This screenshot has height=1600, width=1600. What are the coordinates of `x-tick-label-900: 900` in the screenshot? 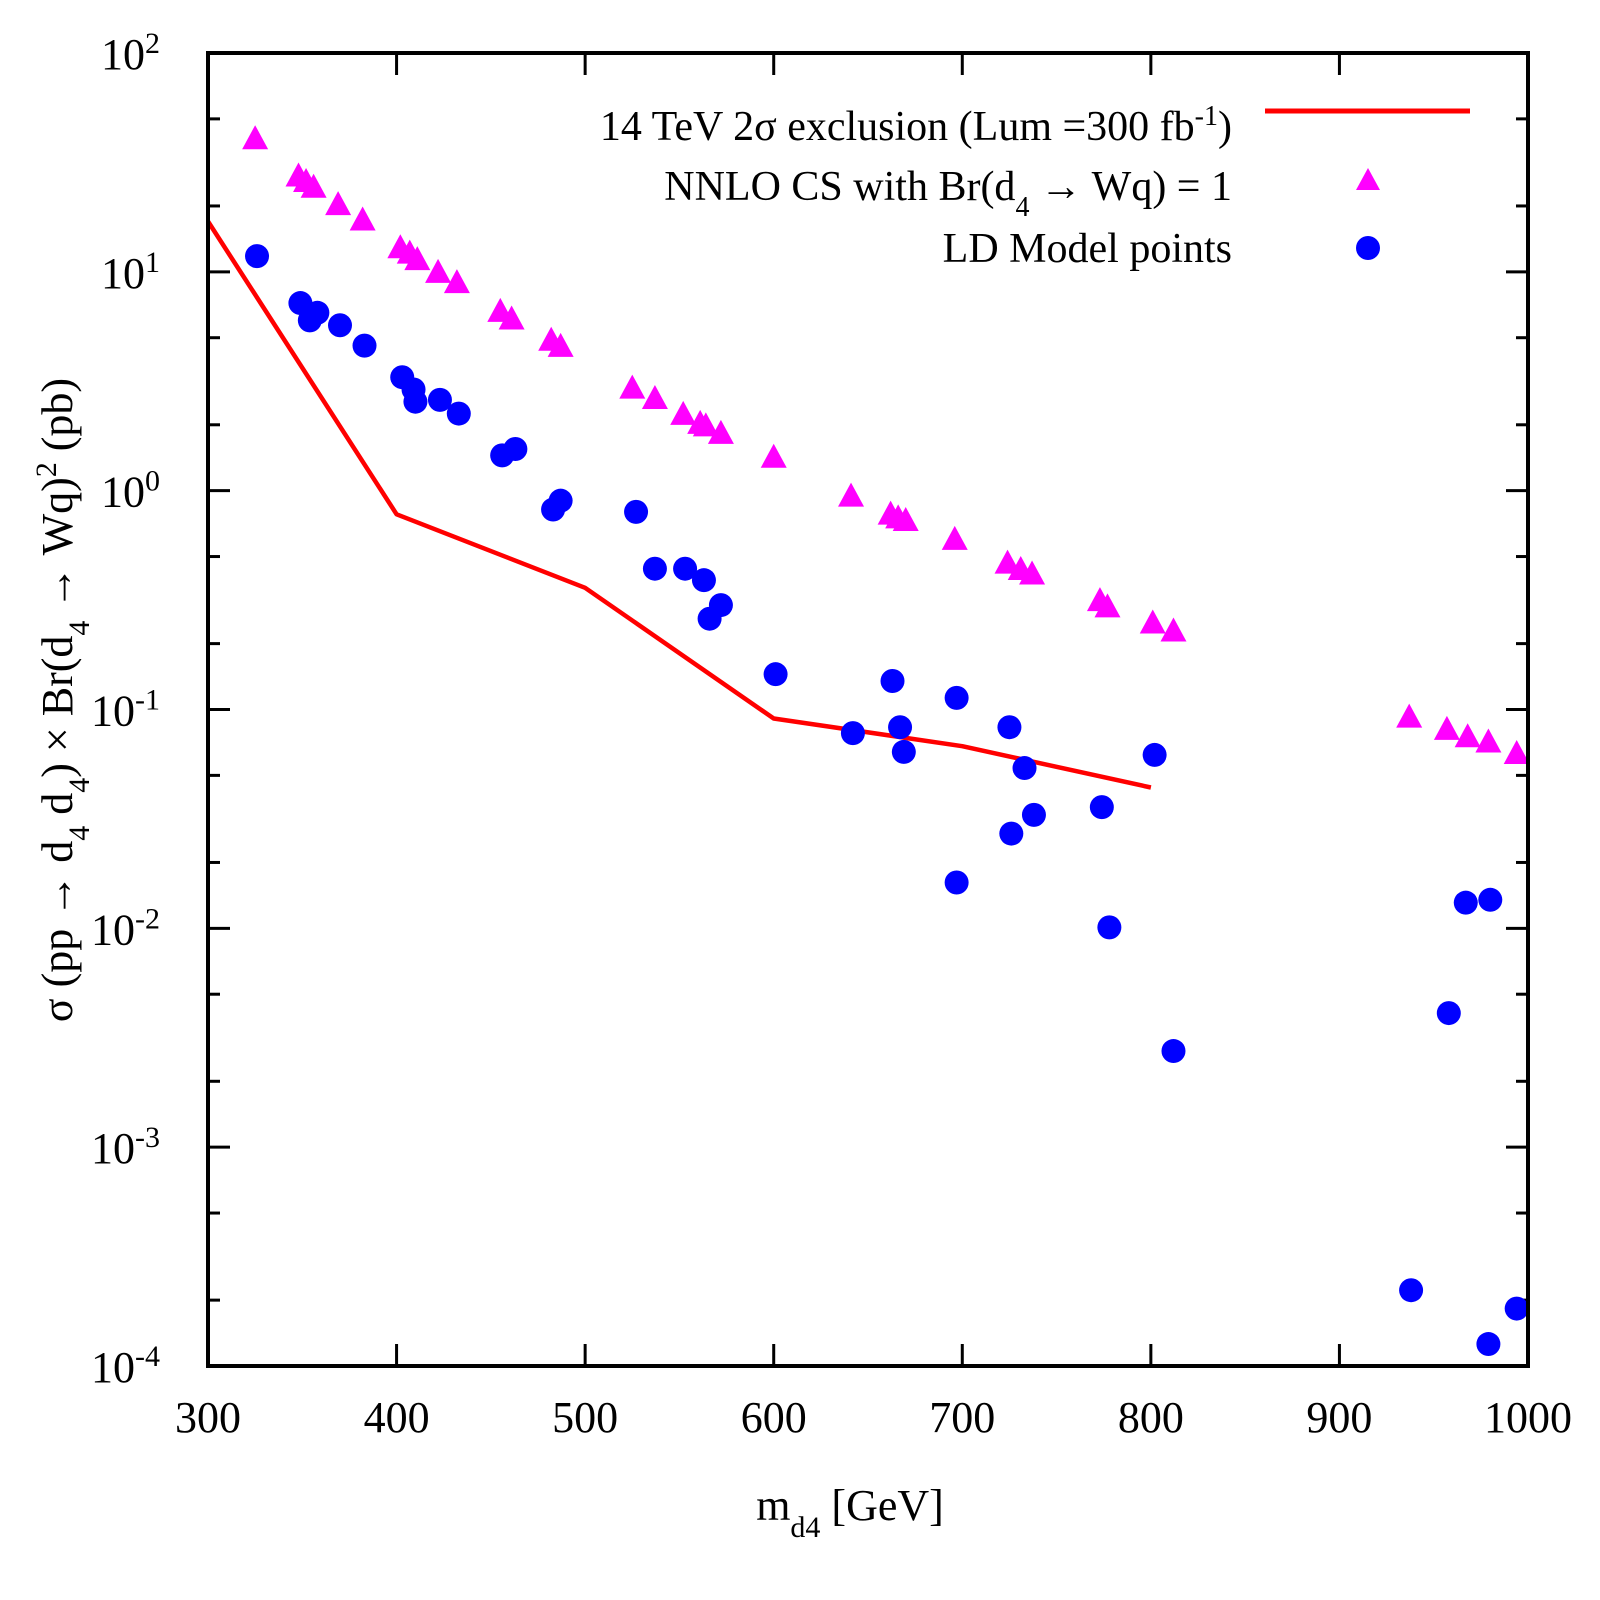 It's located at (1339, 1417).